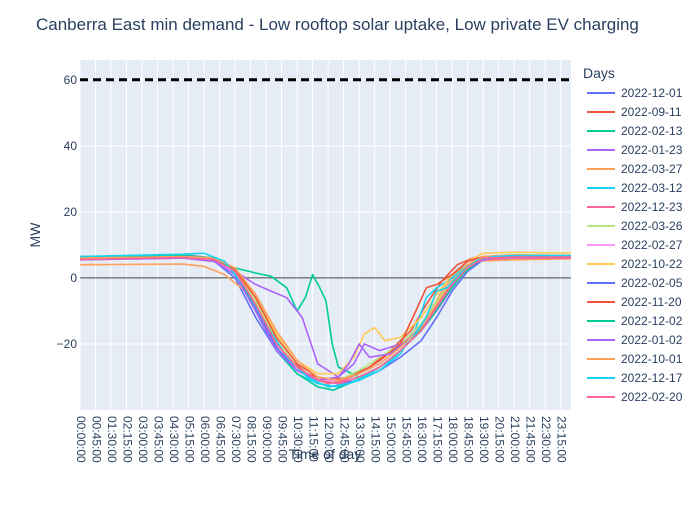  Describe the element at coordinates (652, 359) in the screenshot. I see `legend-label: 2022-10-01` at that location.